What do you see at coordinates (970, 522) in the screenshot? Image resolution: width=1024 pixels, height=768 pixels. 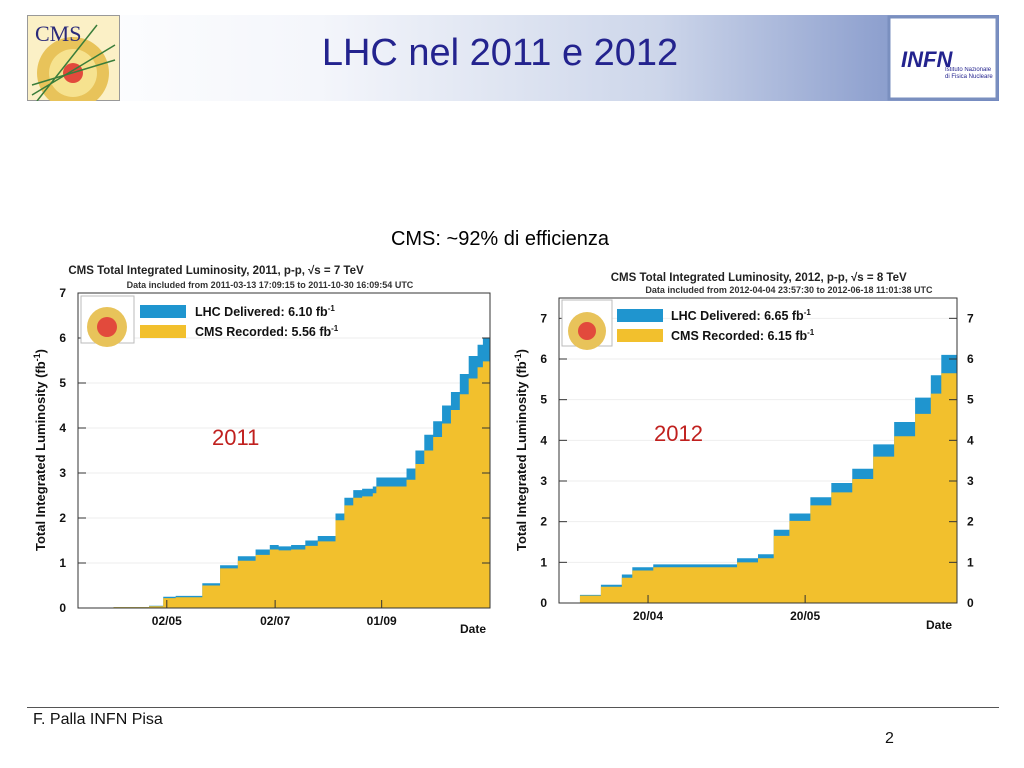 I see `y-tick-label-right-2: 2` at bounding box center [970, 522].